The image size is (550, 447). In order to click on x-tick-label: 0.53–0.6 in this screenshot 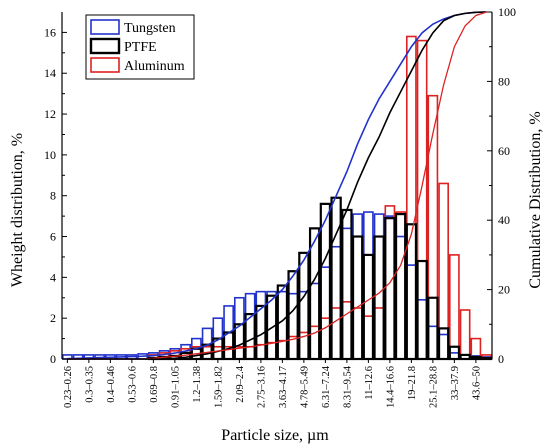, I will do `click(132, 384)`.